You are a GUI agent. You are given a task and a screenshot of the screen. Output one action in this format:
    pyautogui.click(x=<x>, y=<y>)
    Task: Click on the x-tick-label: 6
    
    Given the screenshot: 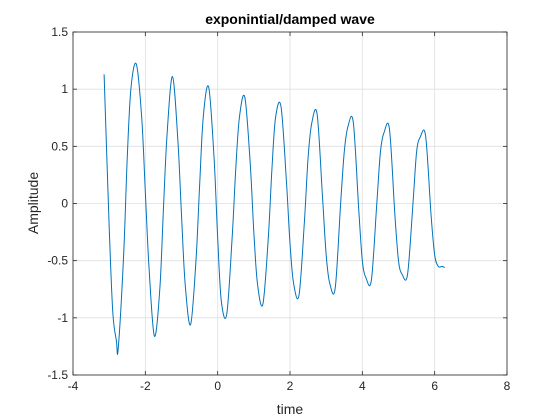 What is the action you would take?
    pyautogui.click(x=434, y=386)
    